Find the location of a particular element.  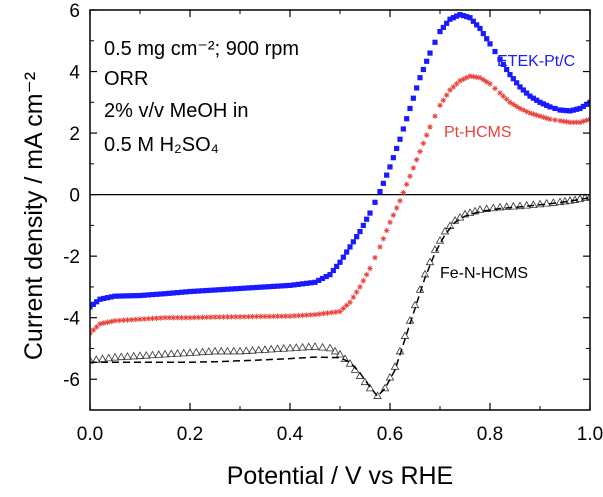

x-axis-title: Potential / V vs RHE is located at coordinates (340, 476).